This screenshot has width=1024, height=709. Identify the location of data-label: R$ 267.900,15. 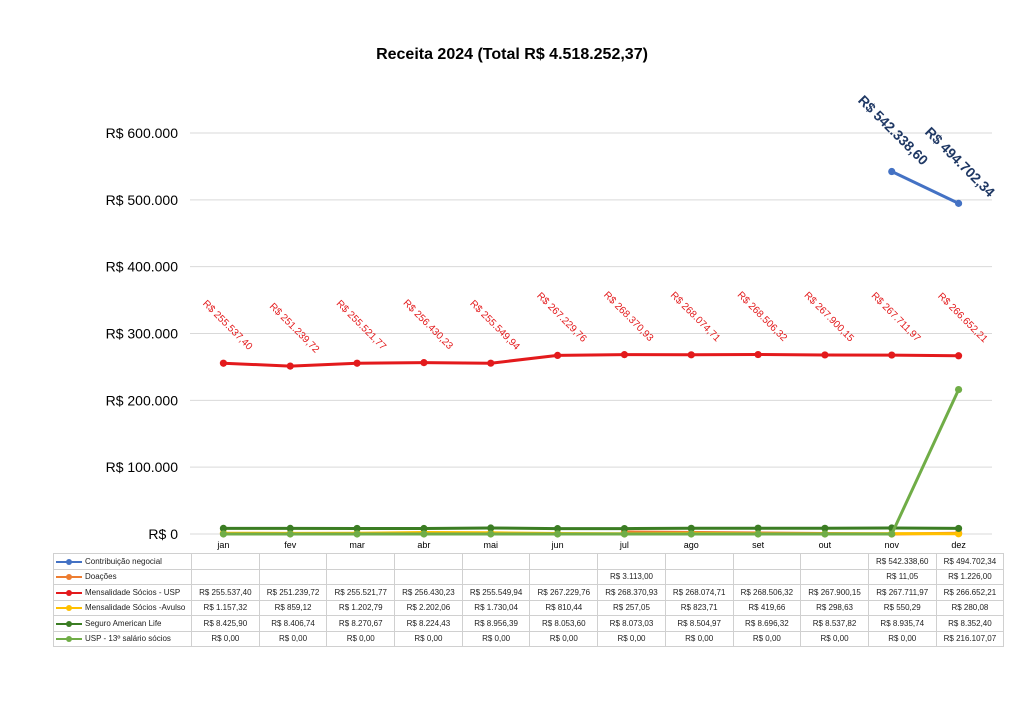
(829, 317).